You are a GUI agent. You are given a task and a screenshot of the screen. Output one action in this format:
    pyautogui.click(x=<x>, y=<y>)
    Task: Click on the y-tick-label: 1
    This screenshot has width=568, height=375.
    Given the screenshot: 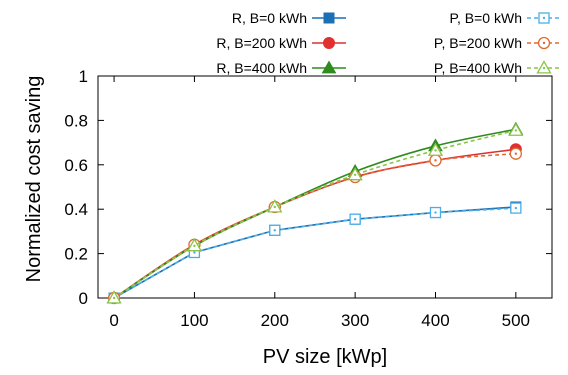 What is the action you would take?
    pyautogui.click(x=83, y=76)
    